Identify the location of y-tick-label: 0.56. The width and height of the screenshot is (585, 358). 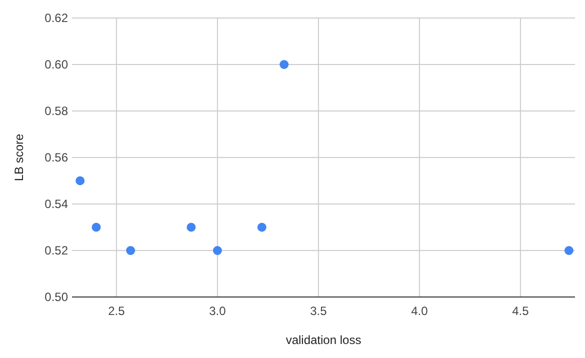
(56, 157).